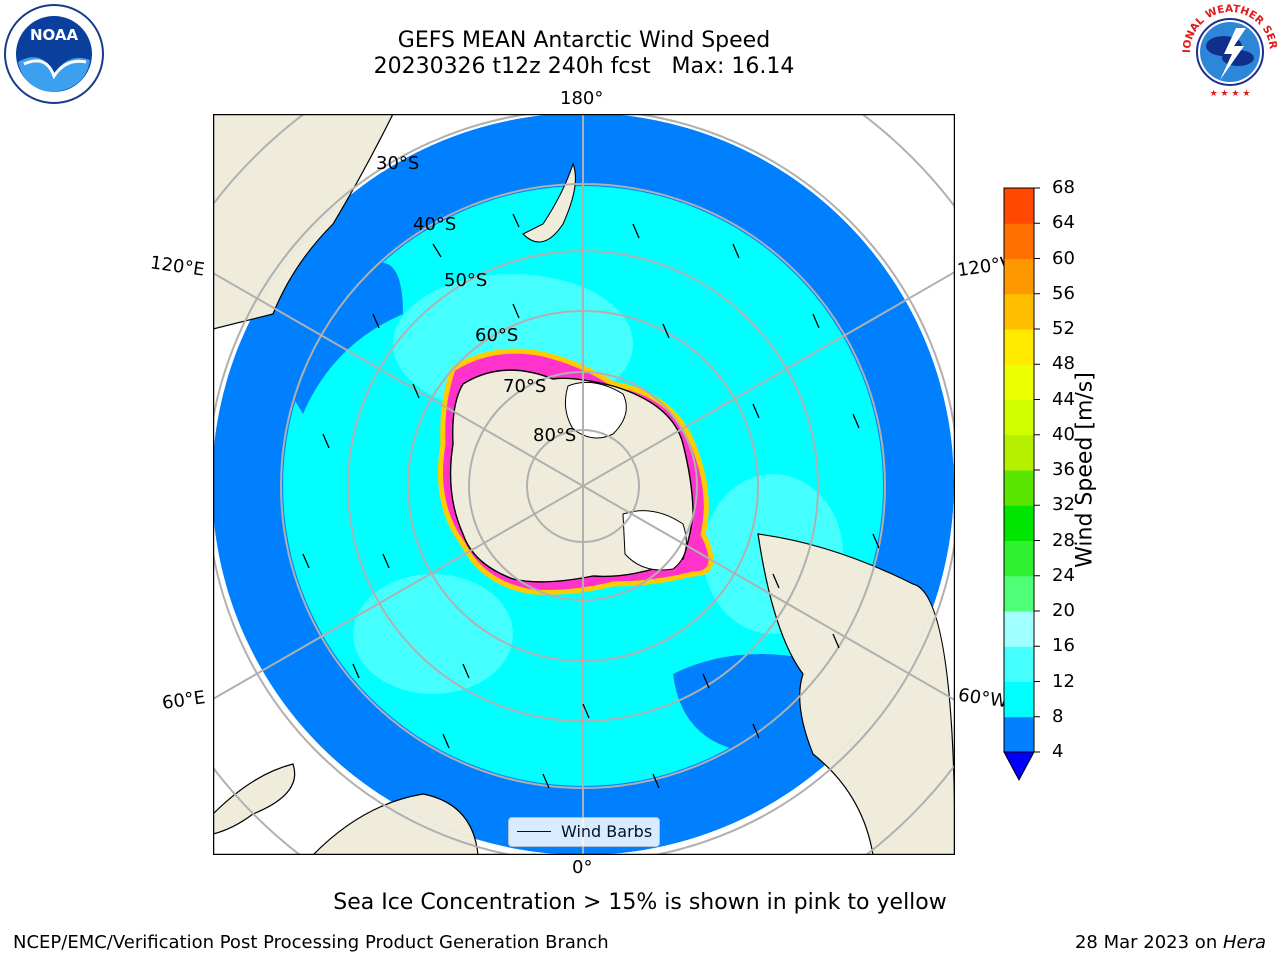 The height and width of the screenshot is (960, 1280). I want to click on colorbar-tick-label: 16, so click(1063, 646).